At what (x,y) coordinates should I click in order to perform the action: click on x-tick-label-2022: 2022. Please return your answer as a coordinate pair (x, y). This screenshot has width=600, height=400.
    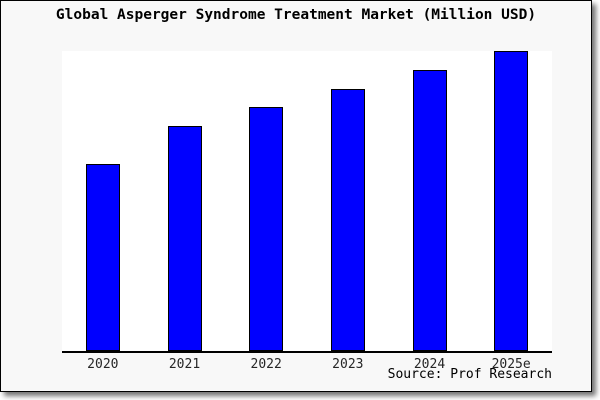
    Looking at the image, I should click on (266, 364).